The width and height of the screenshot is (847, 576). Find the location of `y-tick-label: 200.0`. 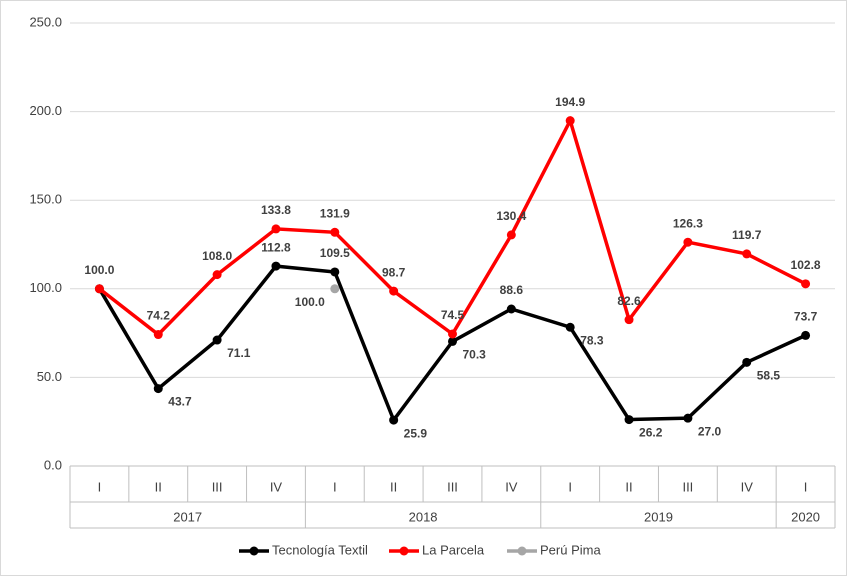

y-tick-label: 200.0 is located at coordinates (45, 110).